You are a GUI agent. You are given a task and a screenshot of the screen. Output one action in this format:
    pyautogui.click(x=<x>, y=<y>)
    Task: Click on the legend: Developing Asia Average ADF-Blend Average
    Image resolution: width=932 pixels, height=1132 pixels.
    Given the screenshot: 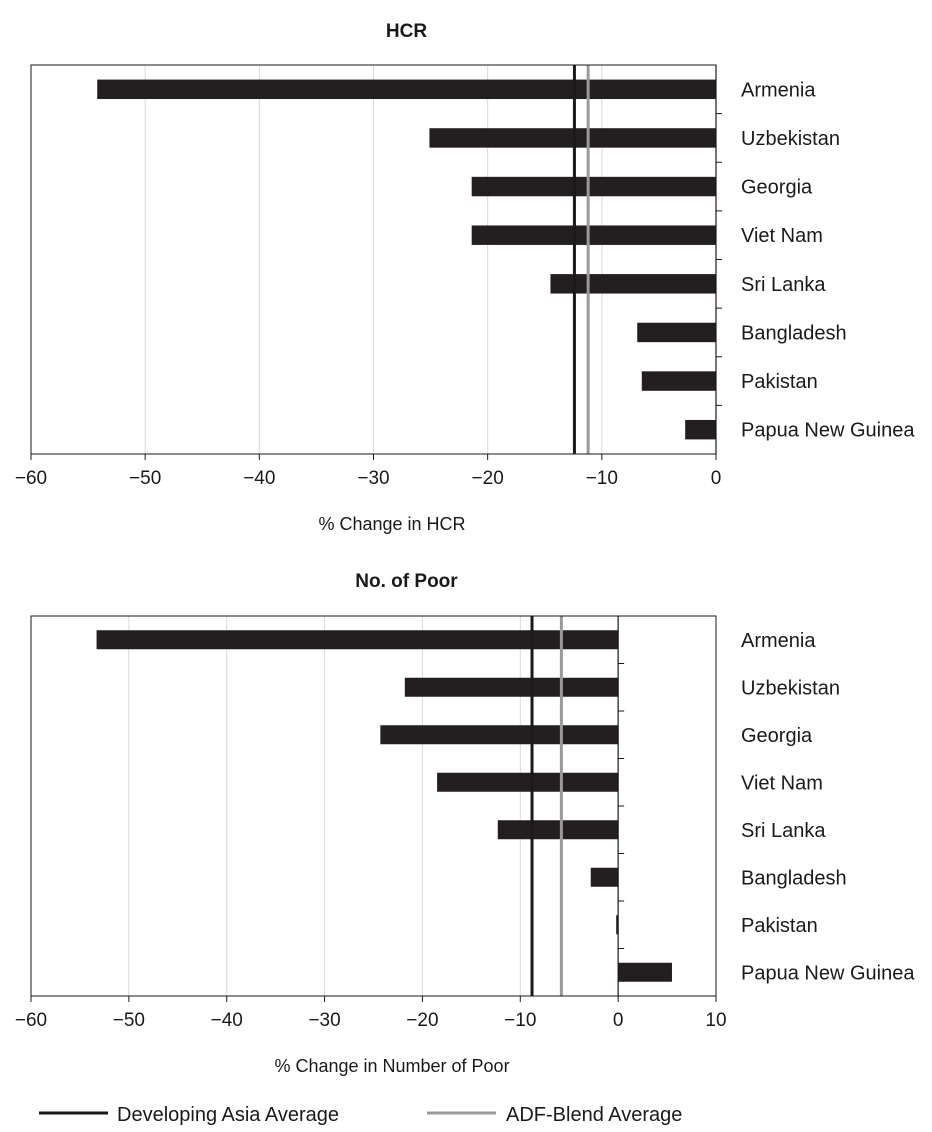 What is the action you would take?
    pyautogui.click(x=360, y=1115)
    